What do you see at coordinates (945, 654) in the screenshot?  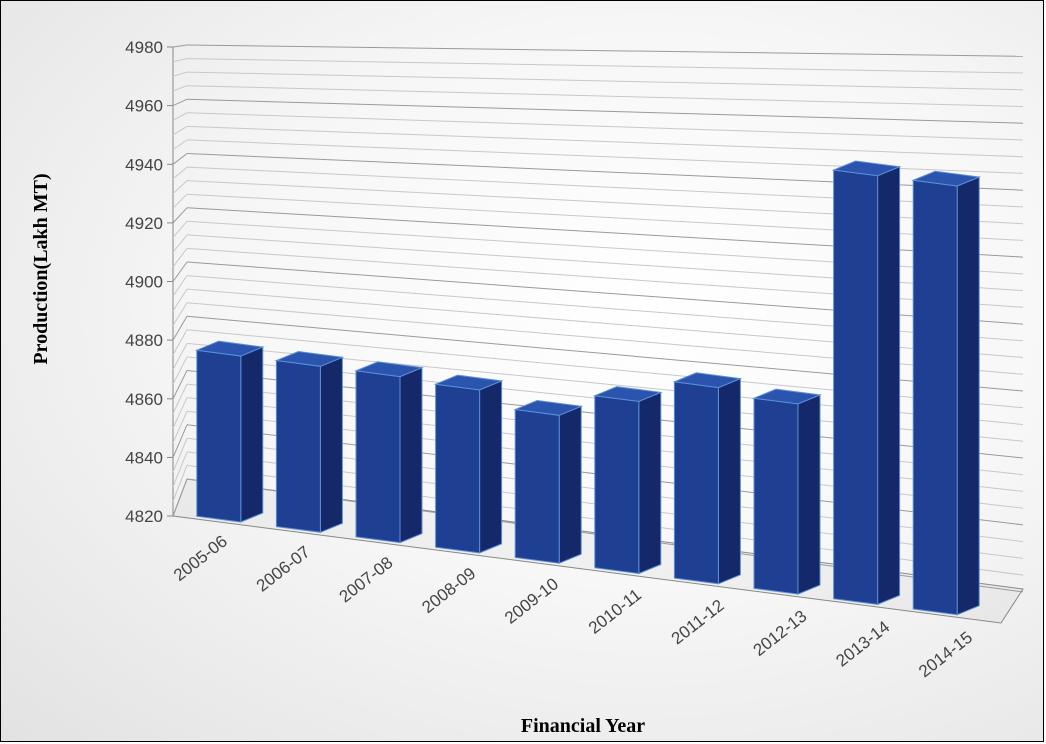 I see `x-tick-label: 2014-15` at bounding box center [945, 654].